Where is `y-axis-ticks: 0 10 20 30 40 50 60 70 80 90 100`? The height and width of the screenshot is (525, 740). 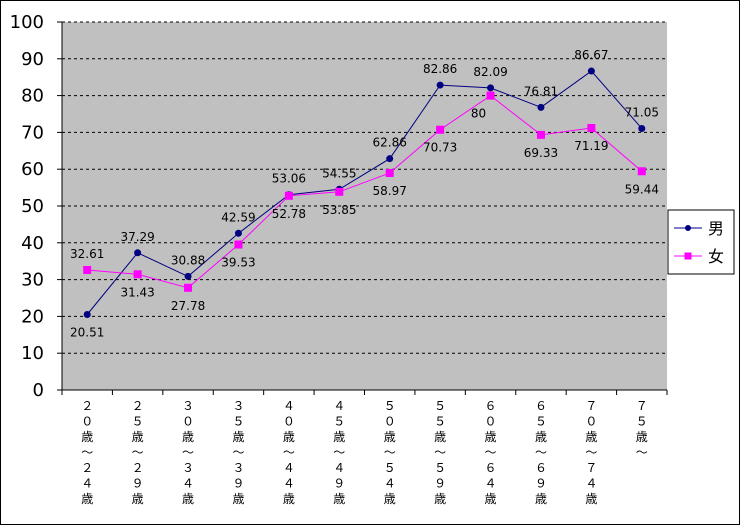
y-axis-ticks: 0 10 20 30 40 50 60 70 80 90 100 is located at coordinates (36, 206).